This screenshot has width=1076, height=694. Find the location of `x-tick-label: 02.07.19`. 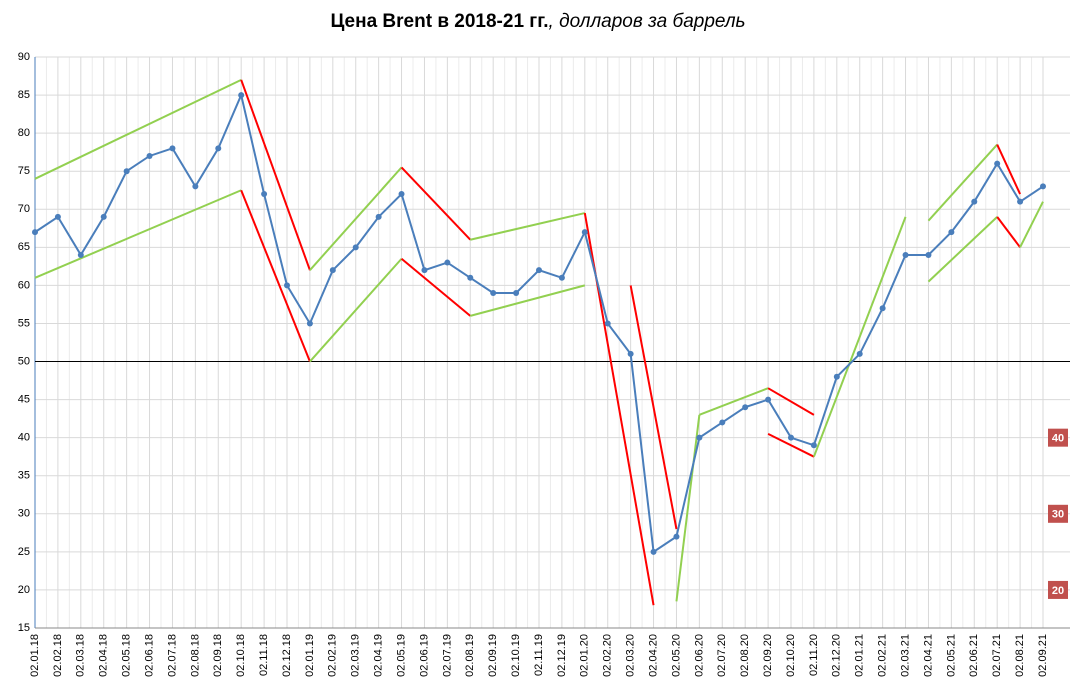

x-tick-label: 02.07.19 is located at coordinates (447, 655).